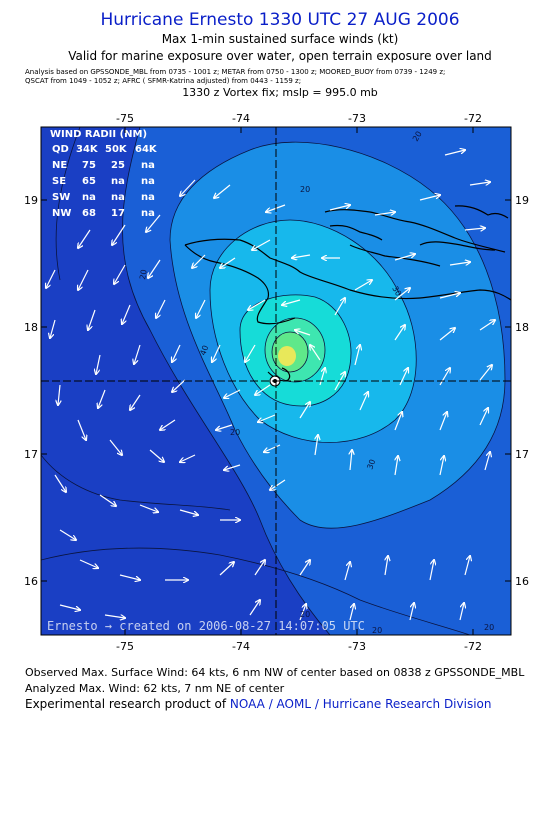 The image size is (560, 815). Describe the element at coordinates (118, 165) in the screenshot. I see `wind-radii-50k: 25` at that location.